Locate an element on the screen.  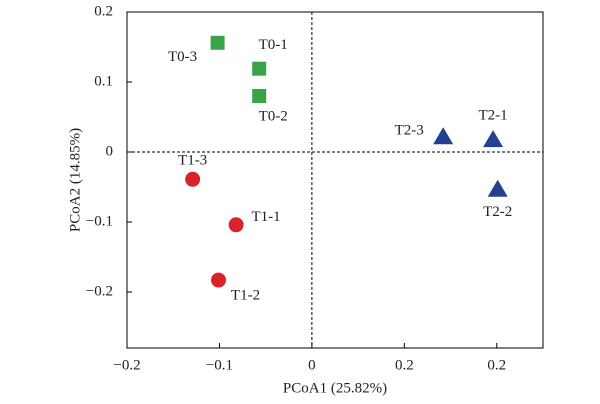
y-tick-label: 0.1 is located at coordinates (103, 81).